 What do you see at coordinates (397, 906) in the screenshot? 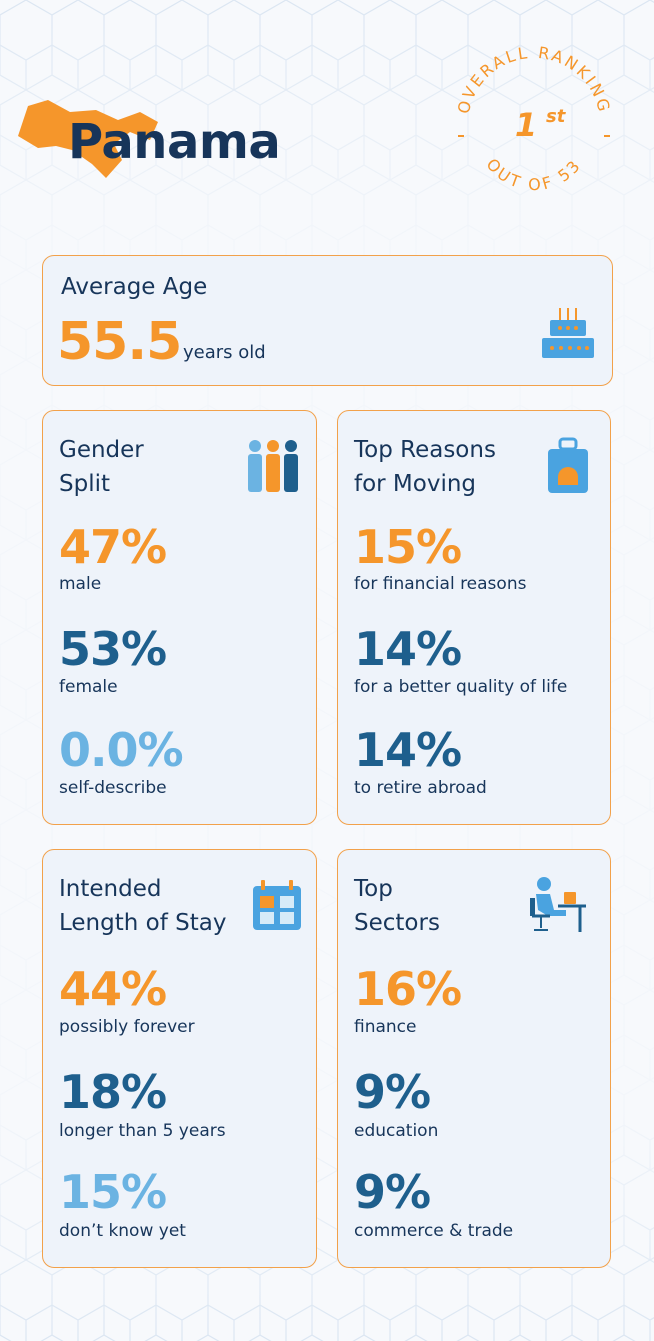
I see `sectors-title: Top Sectors` at bounding box center [397, 906].